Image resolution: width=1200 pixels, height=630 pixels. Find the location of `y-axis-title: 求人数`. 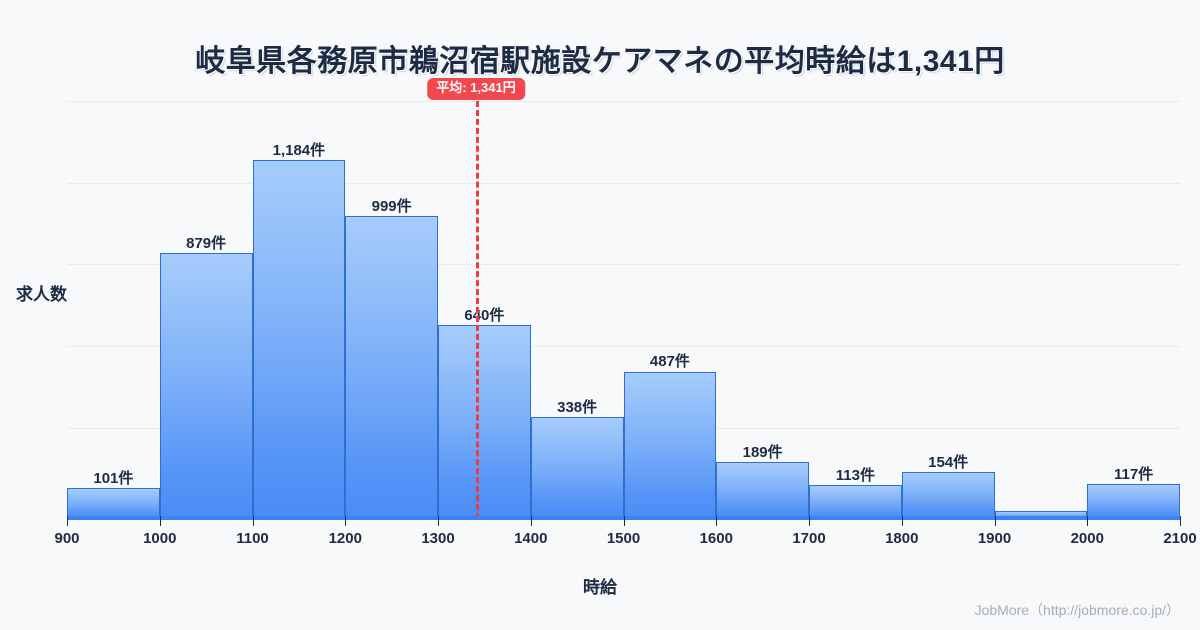

y-axis-title: 求人数 is located at coordinates (41, 294).